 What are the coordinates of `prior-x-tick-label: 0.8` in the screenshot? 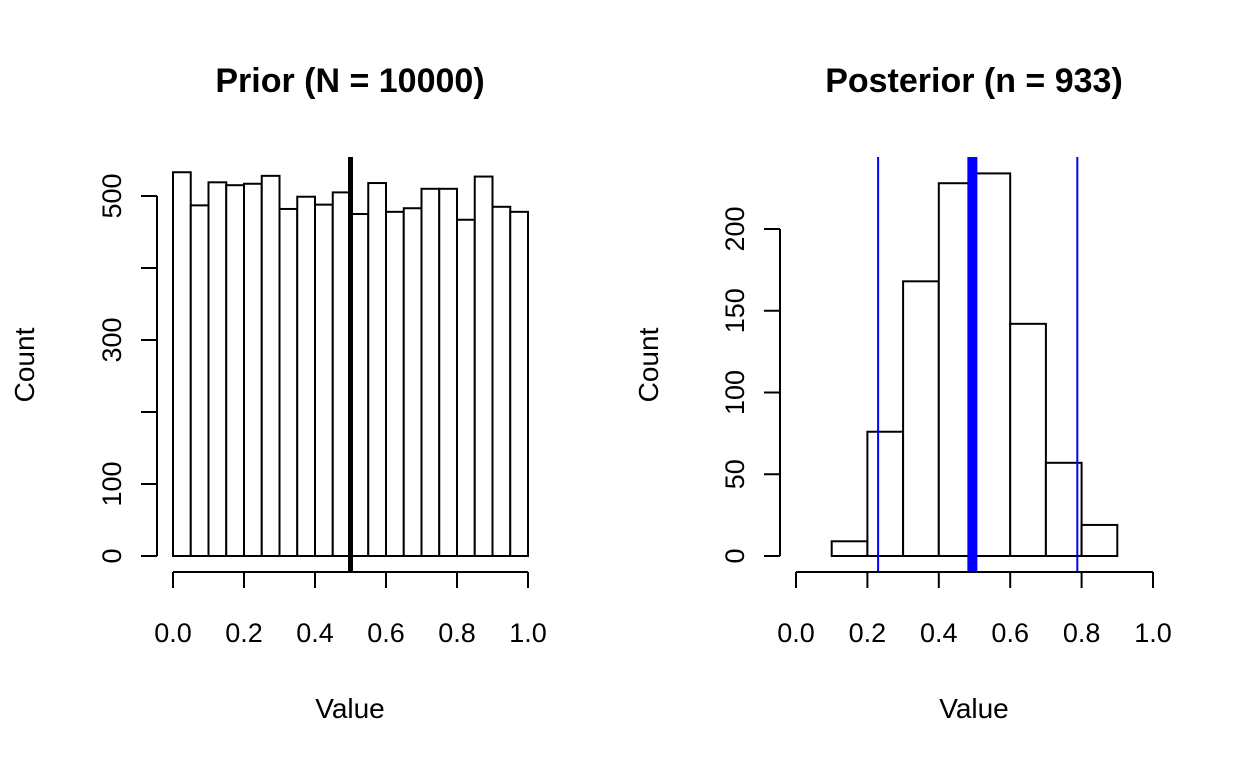 It's located at (457, 633).